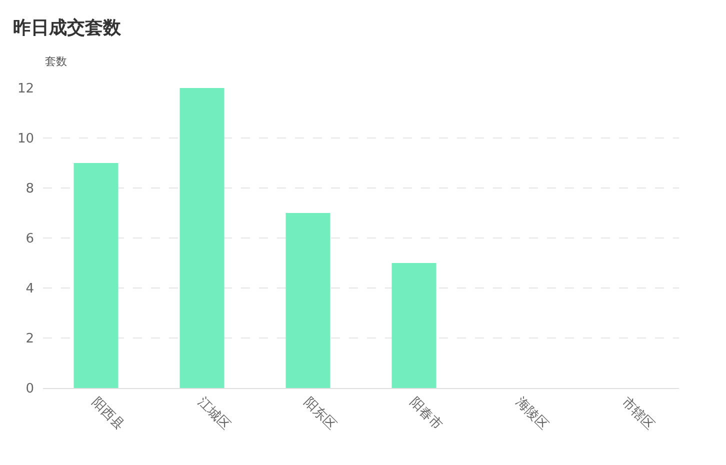 The image size is (726, 465). What do you see at coordinates (25, 89) in the screenshot?
I see `y-tick-label: 12` at bounding box center [25, 89].